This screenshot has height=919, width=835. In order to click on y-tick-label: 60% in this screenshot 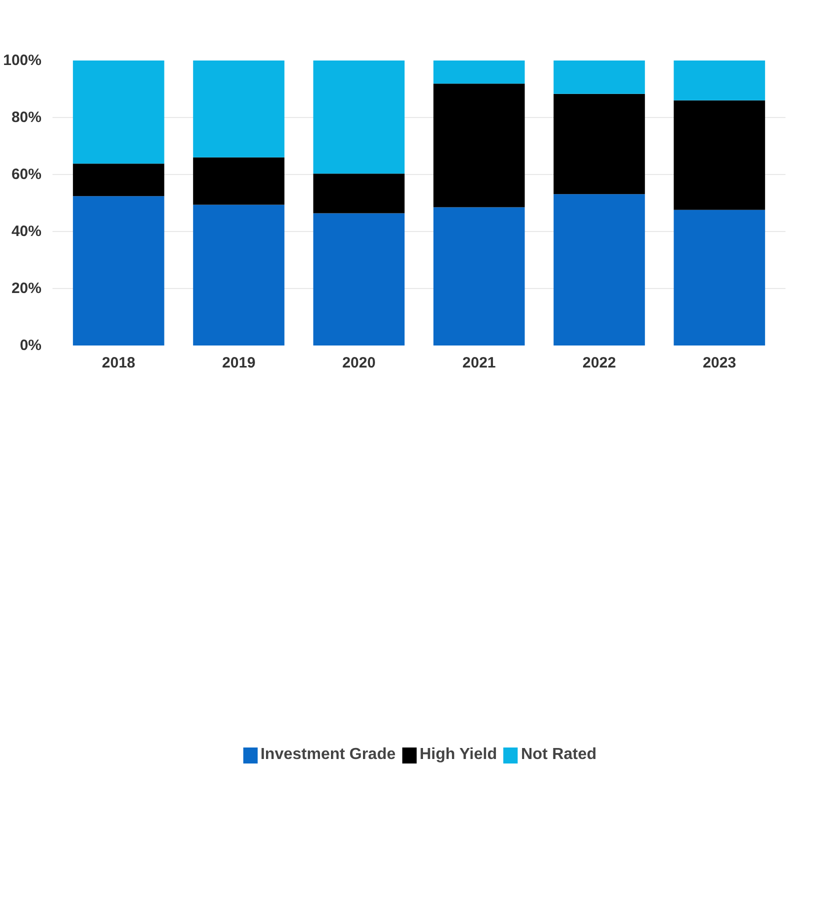, I will do `click(26, 174)`.